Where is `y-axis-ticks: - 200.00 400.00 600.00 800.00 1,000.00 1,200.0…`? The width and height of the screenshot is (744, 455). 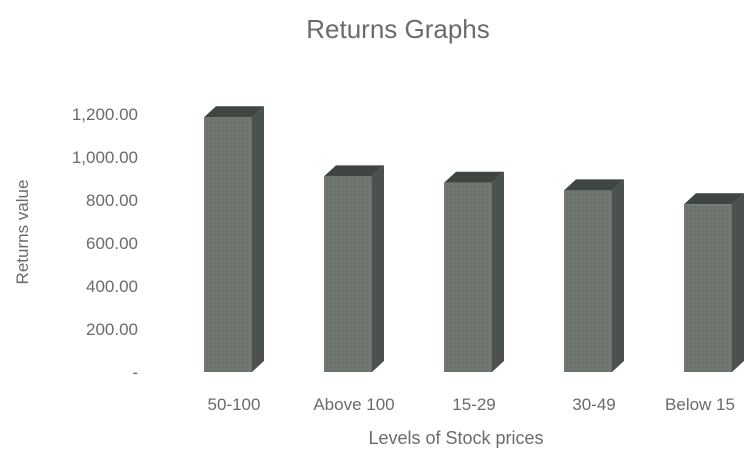 y-axis-ticks: - 200.00 400.00 600.00 800.00 1,000.00 1,200.0… is located at coordinates (105, 243).